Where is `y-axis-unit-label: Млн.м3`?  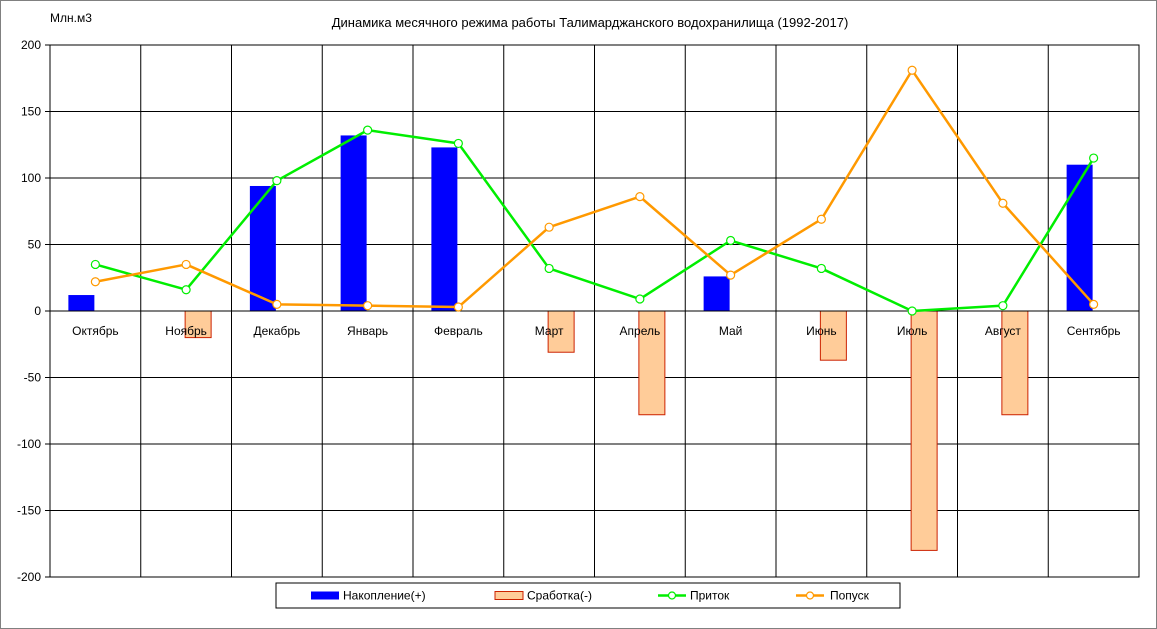 y-axis-unit-label: Млн.м3 is located at coordinates (71, 18).